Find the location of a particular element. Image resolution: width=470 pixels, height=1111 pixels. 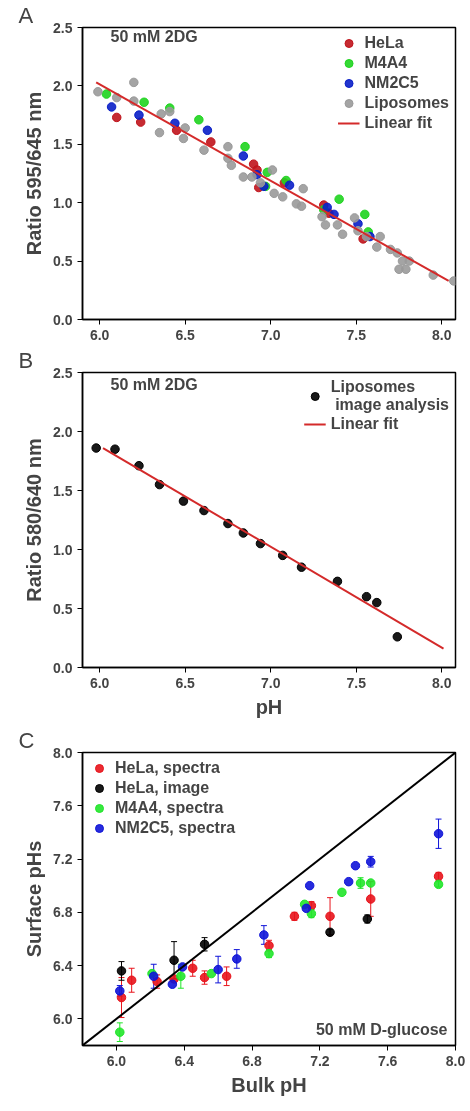

legend-label: HeLa, spectra is located at coordinates (167, 768).